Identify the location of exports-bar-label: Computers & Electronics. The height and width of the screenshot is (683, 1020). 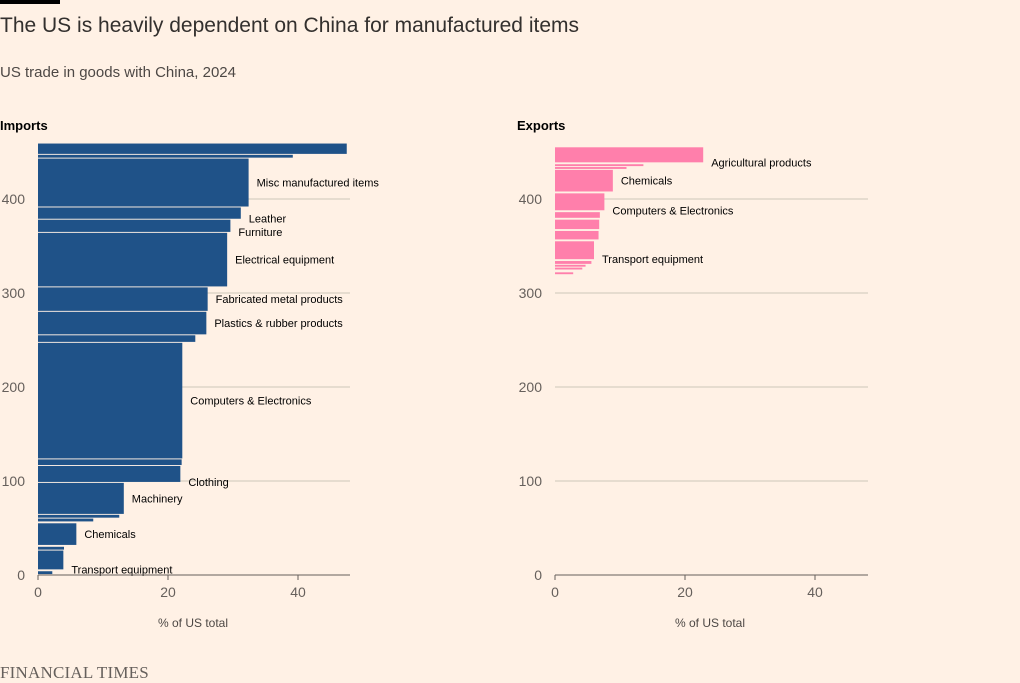
(673, 211).